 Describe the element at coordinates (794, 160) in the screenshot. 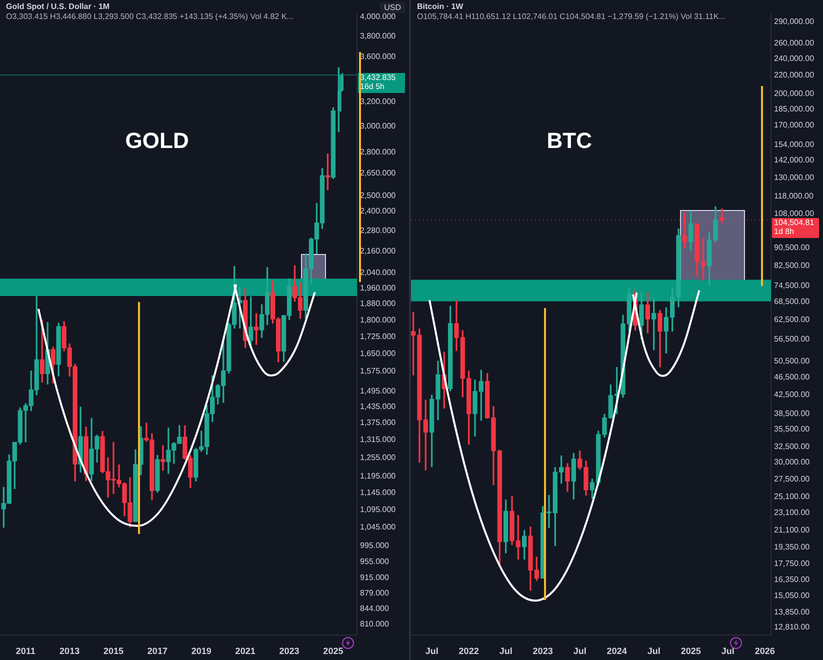

I see `y-tick-label: 142,000.00` at that location.